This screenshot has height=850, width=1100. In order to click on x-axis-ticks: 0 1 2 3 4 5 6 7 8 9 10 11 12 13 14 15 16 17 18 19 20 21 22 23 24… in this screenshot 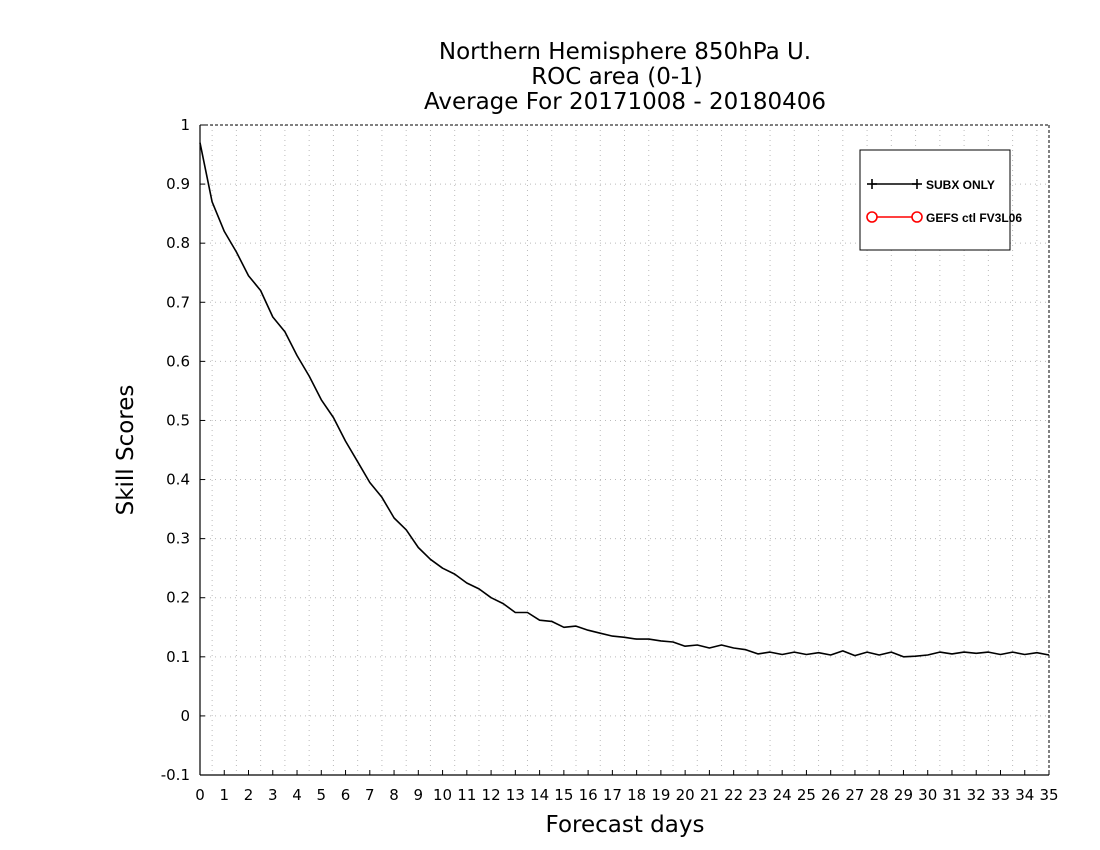, I will do `click(627, 787)`.